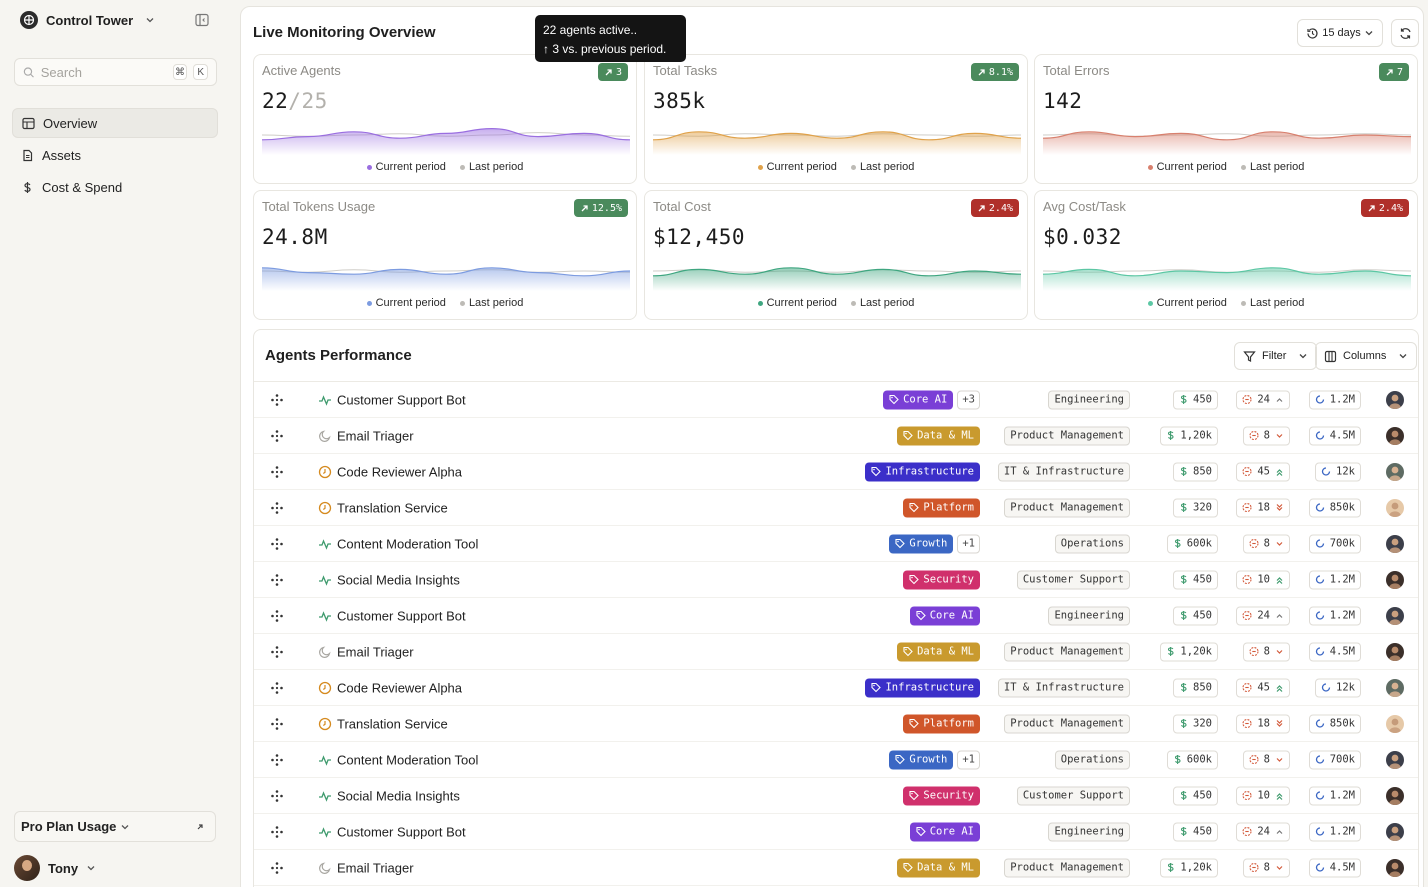  Describe the element at coordinates (115, 123) in the screenshot. I see `sidebar-item-overview: Overview` at that location.